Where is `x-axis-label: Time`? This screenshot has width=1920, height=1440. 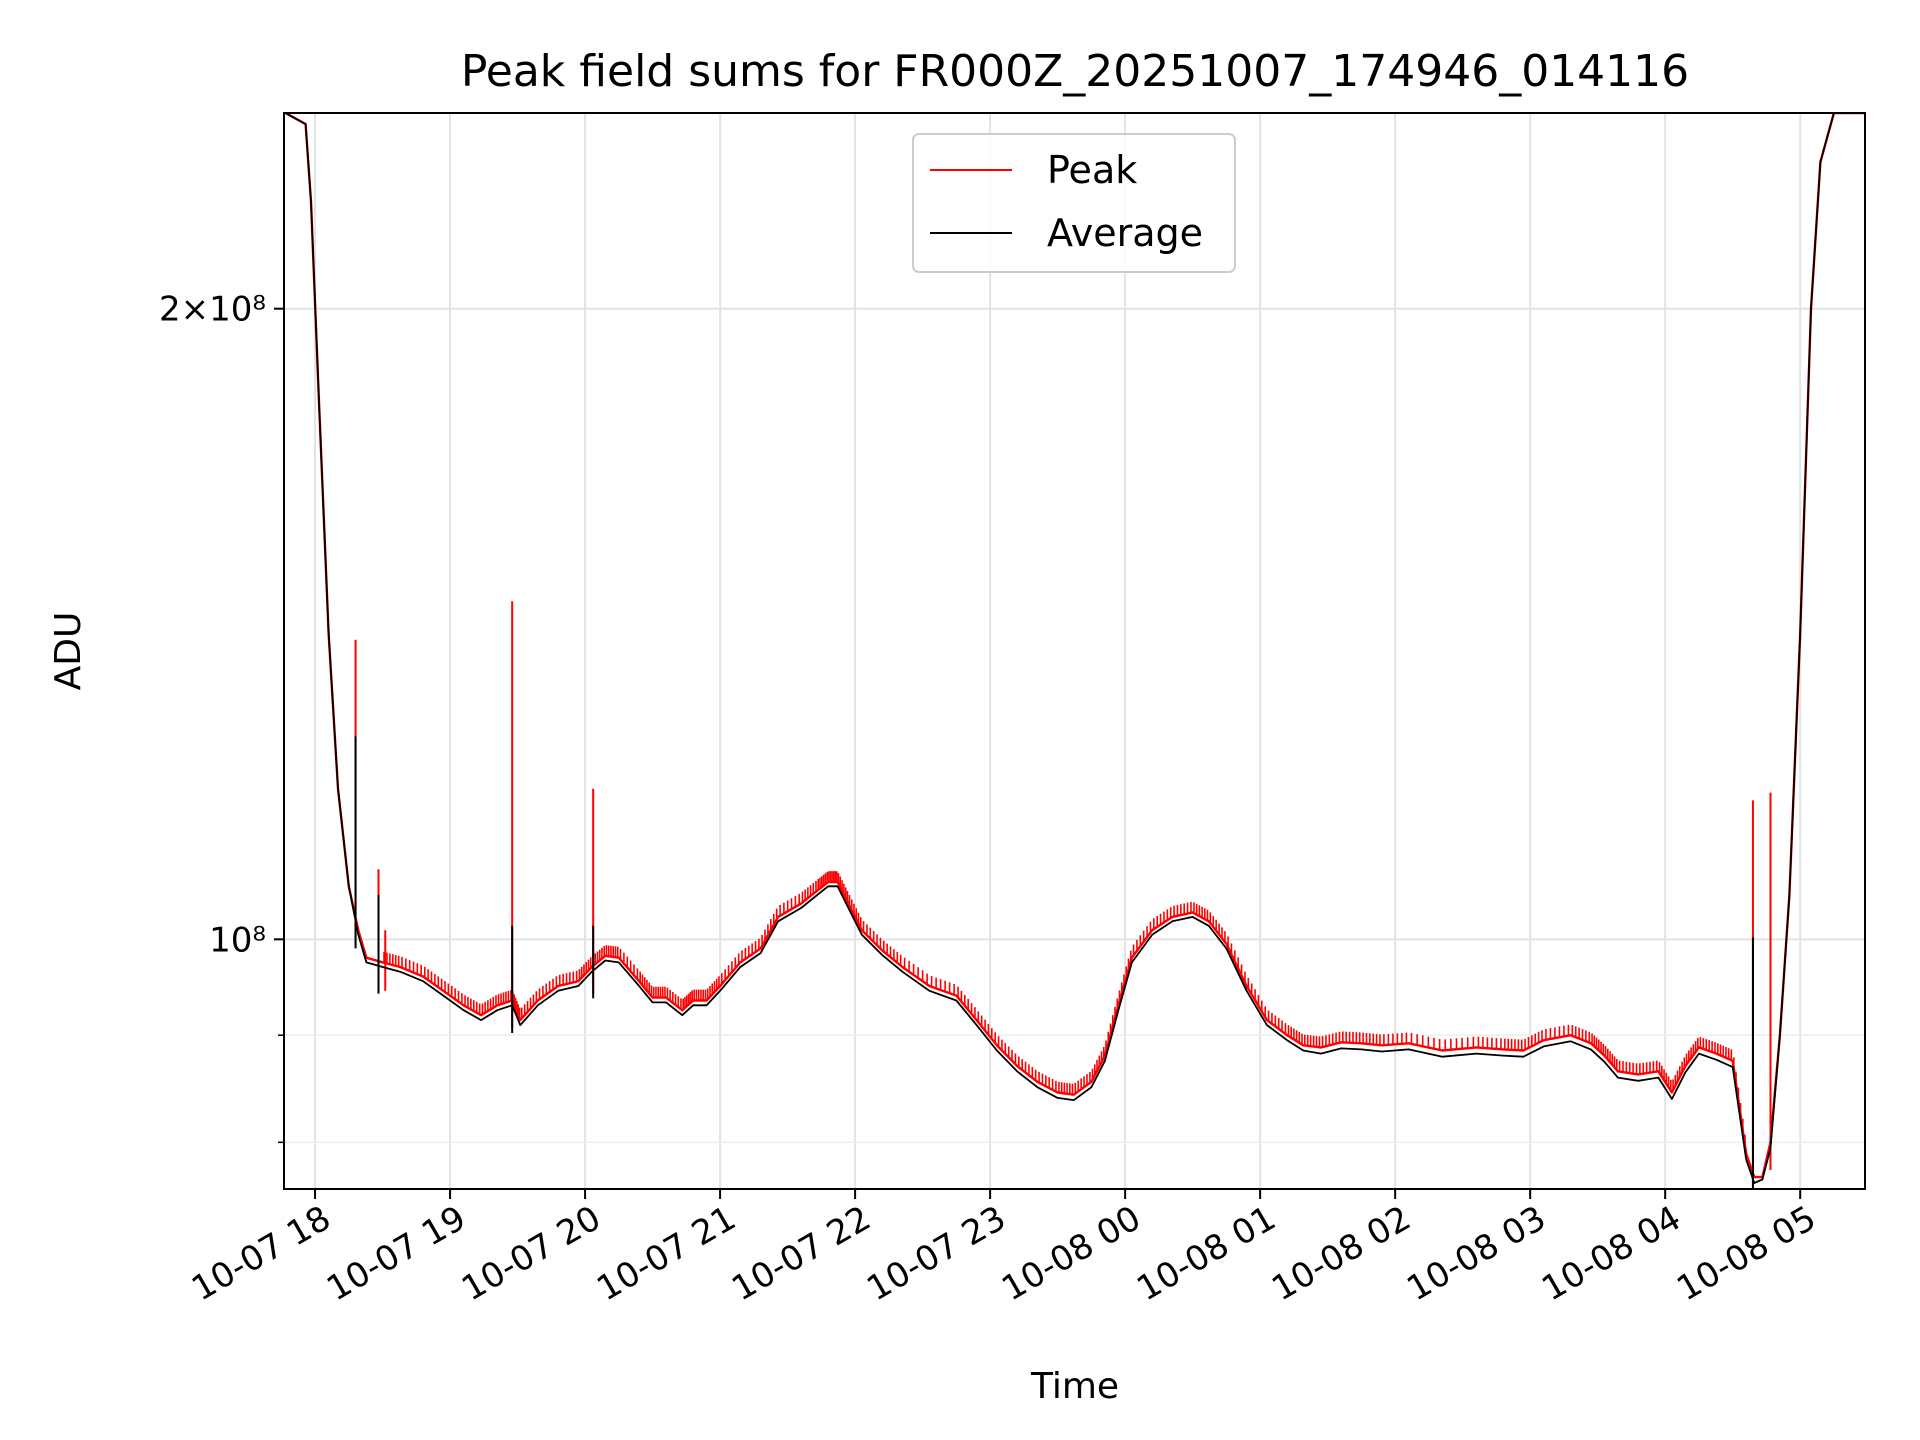
x-axis-label: Time is located at coordinates (1074, 1386).